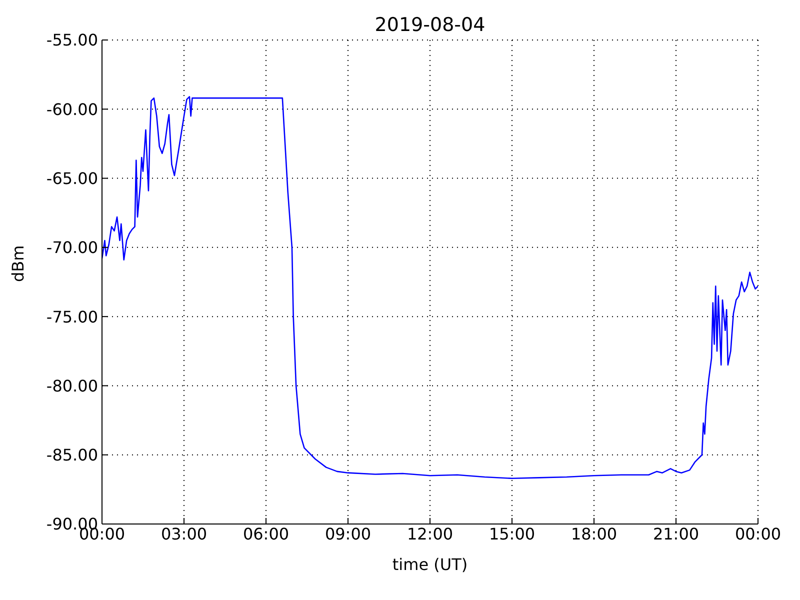 Image resolution: width=800 pixels, height=600 pixels. Describe the element at coordinates (72, 109) in the screenshot. I see `y-tick-label: -60.00` at that location.